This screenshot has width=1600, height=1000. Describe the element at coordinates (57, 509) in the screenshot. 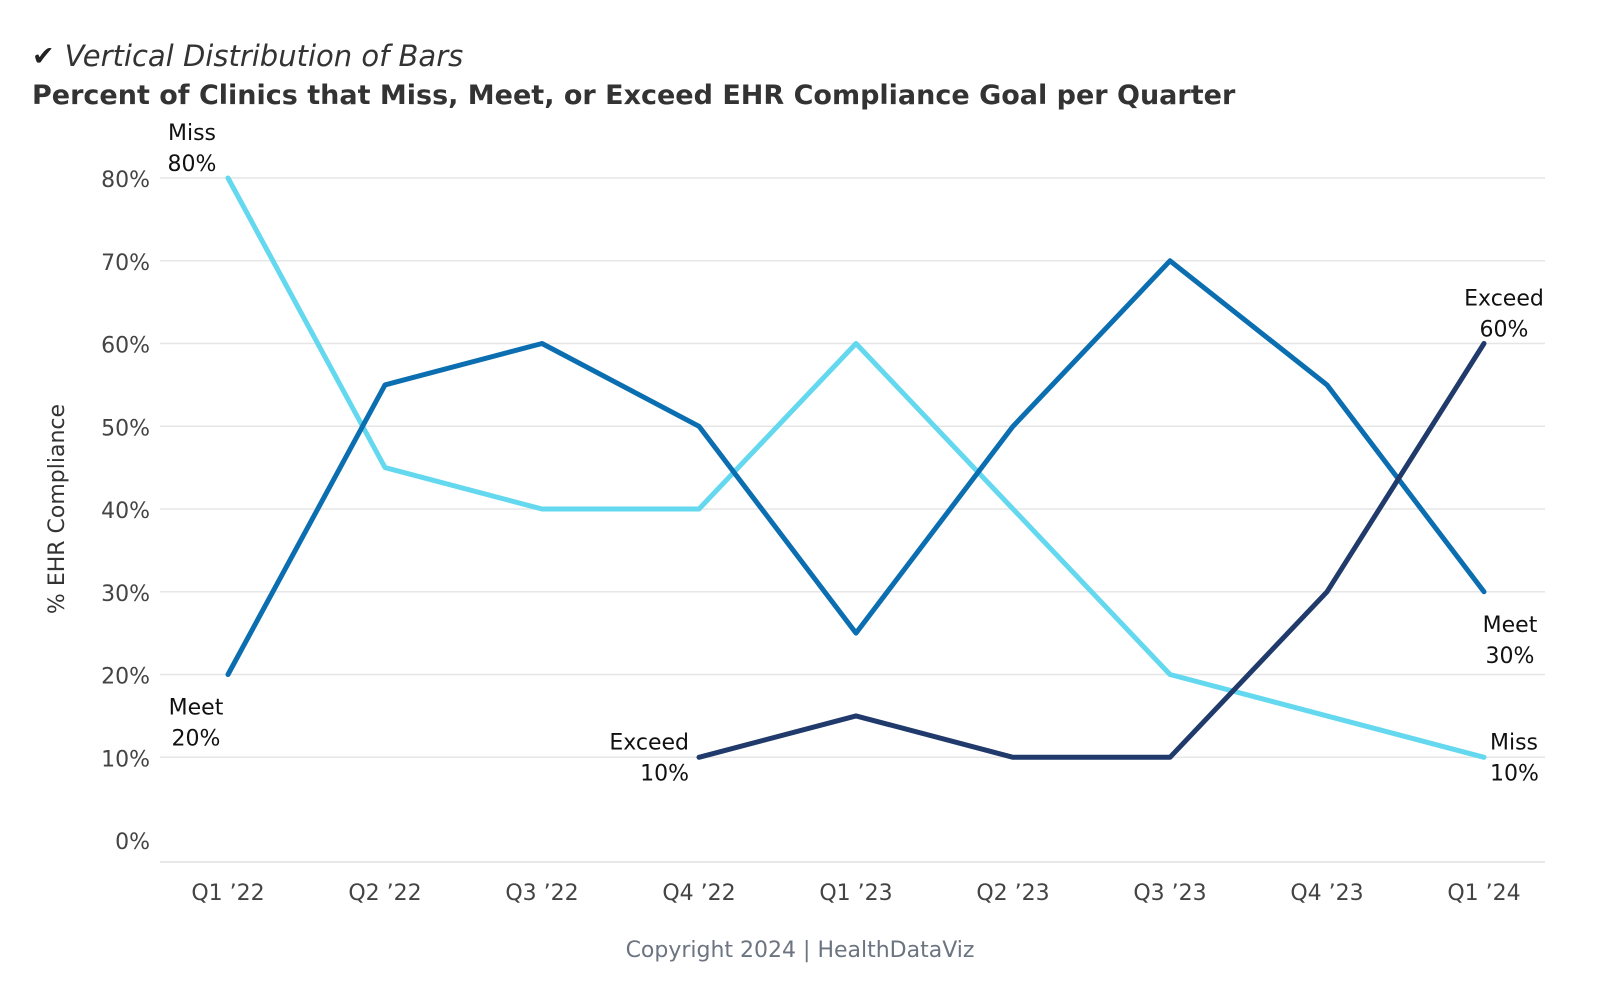

I see `y-axis-label: % EHR Compliance` at that location.